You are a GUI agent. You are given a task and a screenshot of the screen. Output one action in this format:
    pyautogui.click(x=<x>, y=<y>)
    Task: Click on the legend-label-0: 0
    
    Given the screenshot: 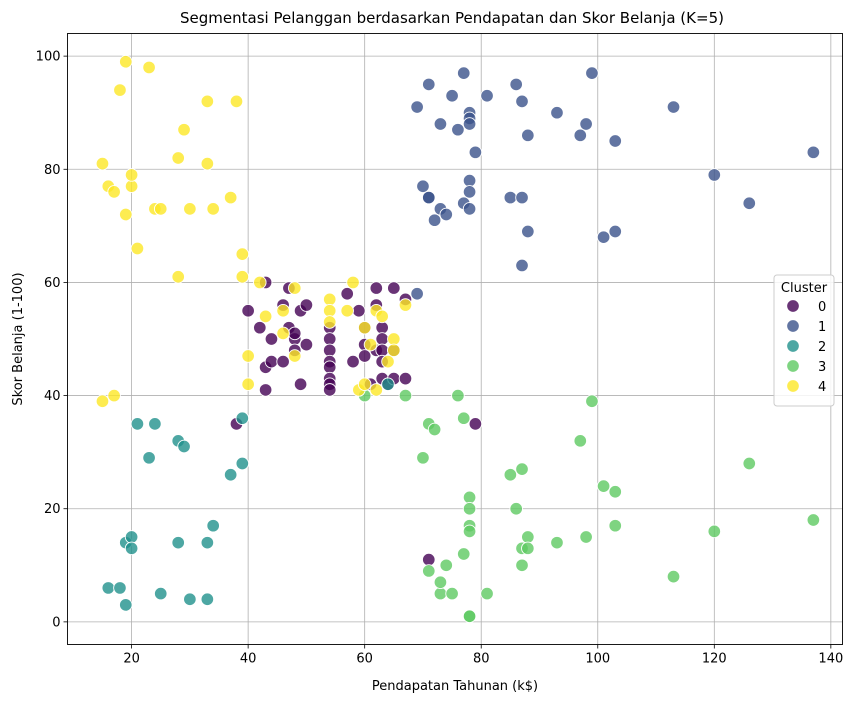 What is the action you would take?
    pyautogui.click(x=822, y=307)
    